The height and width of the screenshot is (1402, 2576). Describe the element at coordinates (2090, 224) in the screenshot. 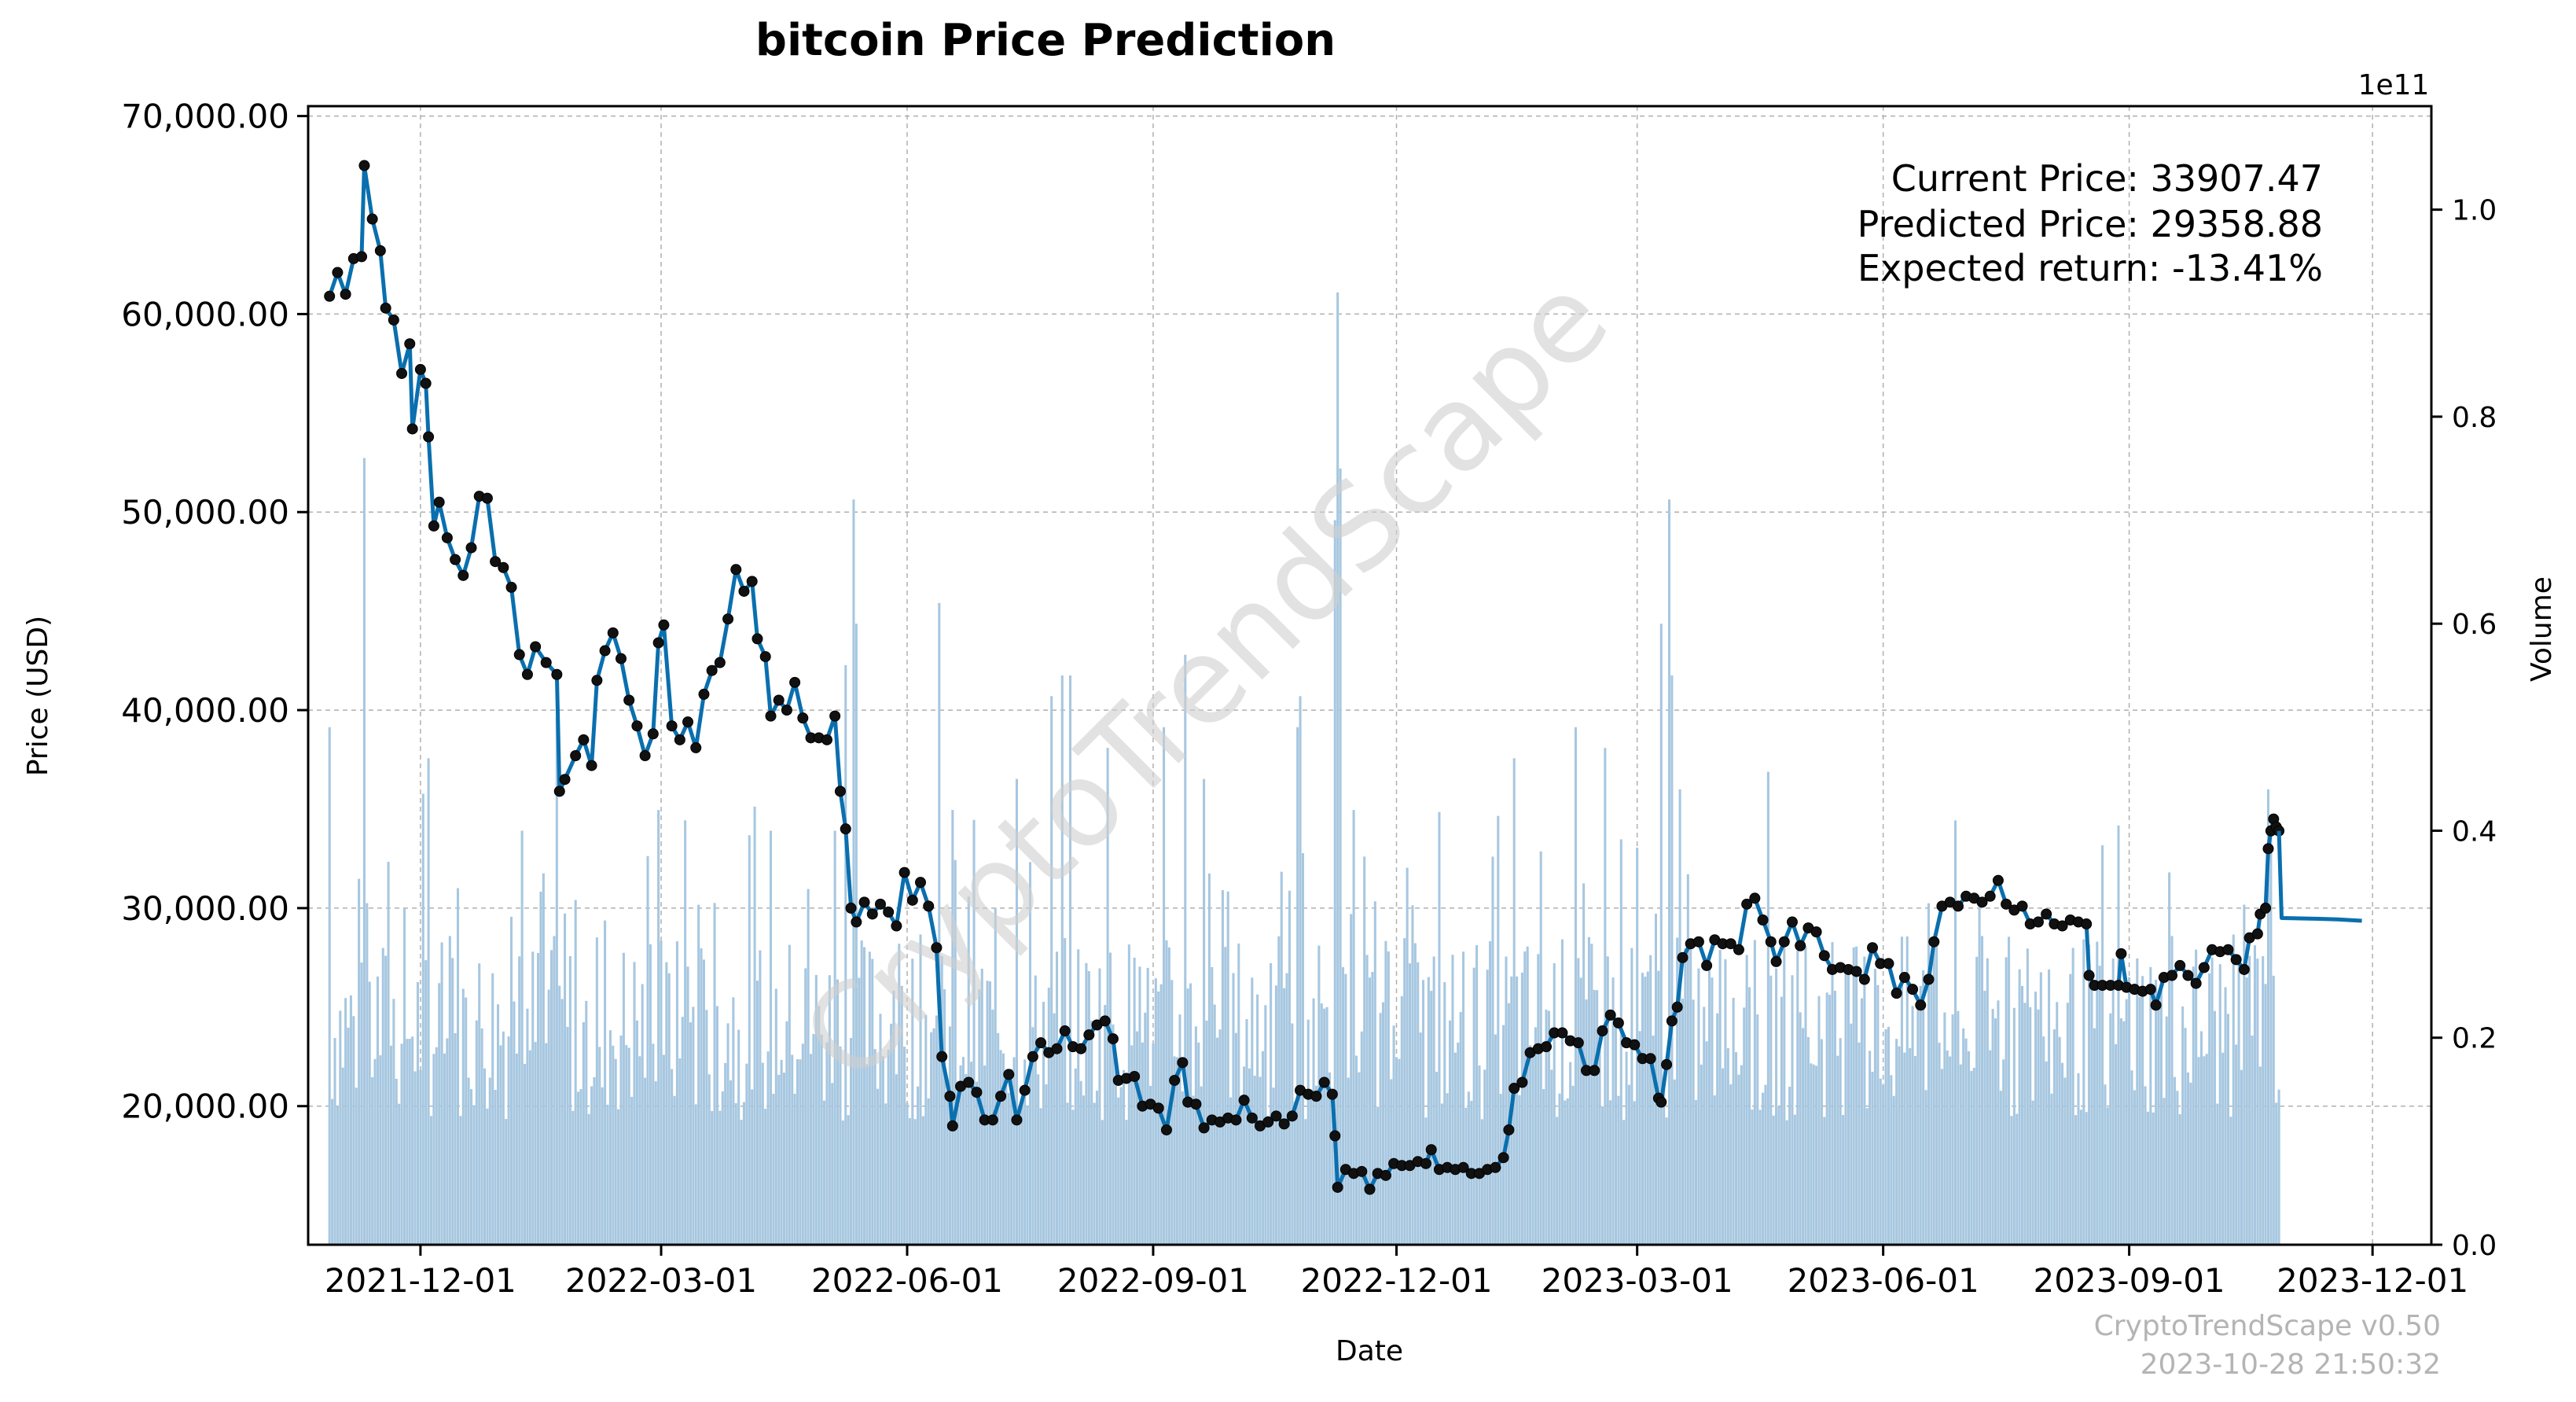

I see `predicted-price-annotation: Predicted Price: 29358.88` at that location.